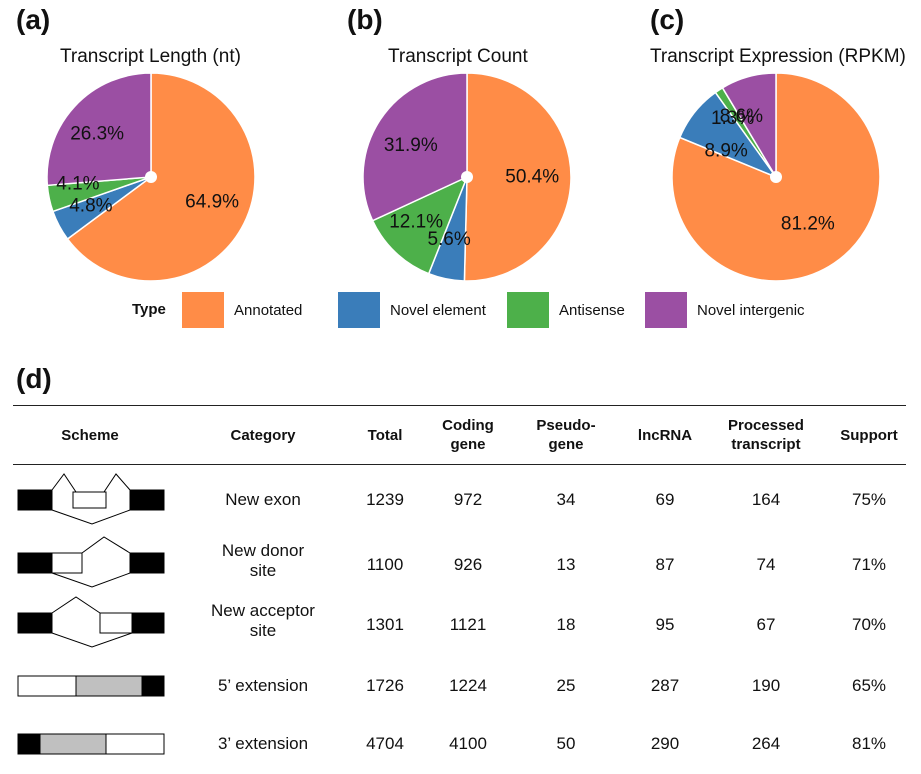 The width and height of the screenshot is (921, 774). I want to click on pie-b-title: Transcript Count, so click(458, 56).